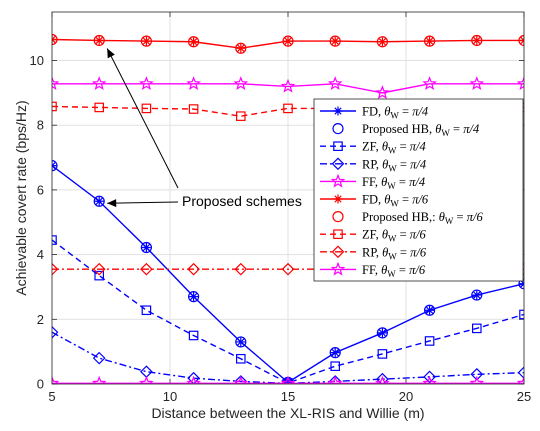 The height and width of the screenshot is (431, 540). What do you see at coordinates (40, 189) in the screenshot?
I see `y-tick-label: 6` at bounding box center [40, 189].